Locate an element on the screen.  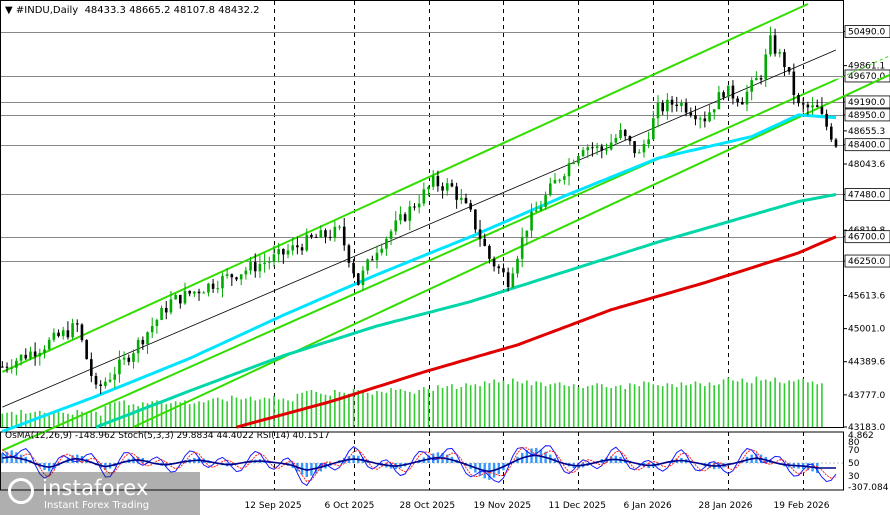
ohlc-values: 48433.3 48665.2 48107.8 48432.2 is located at coordinates (172, 10).